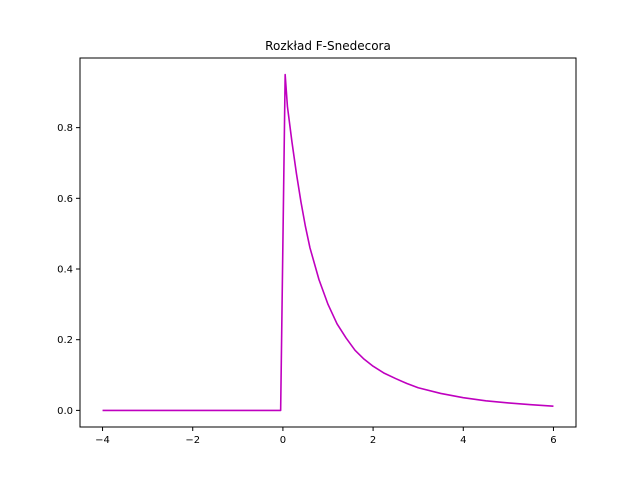  I want to click on x-tick-label: 2, so click(373, 440).